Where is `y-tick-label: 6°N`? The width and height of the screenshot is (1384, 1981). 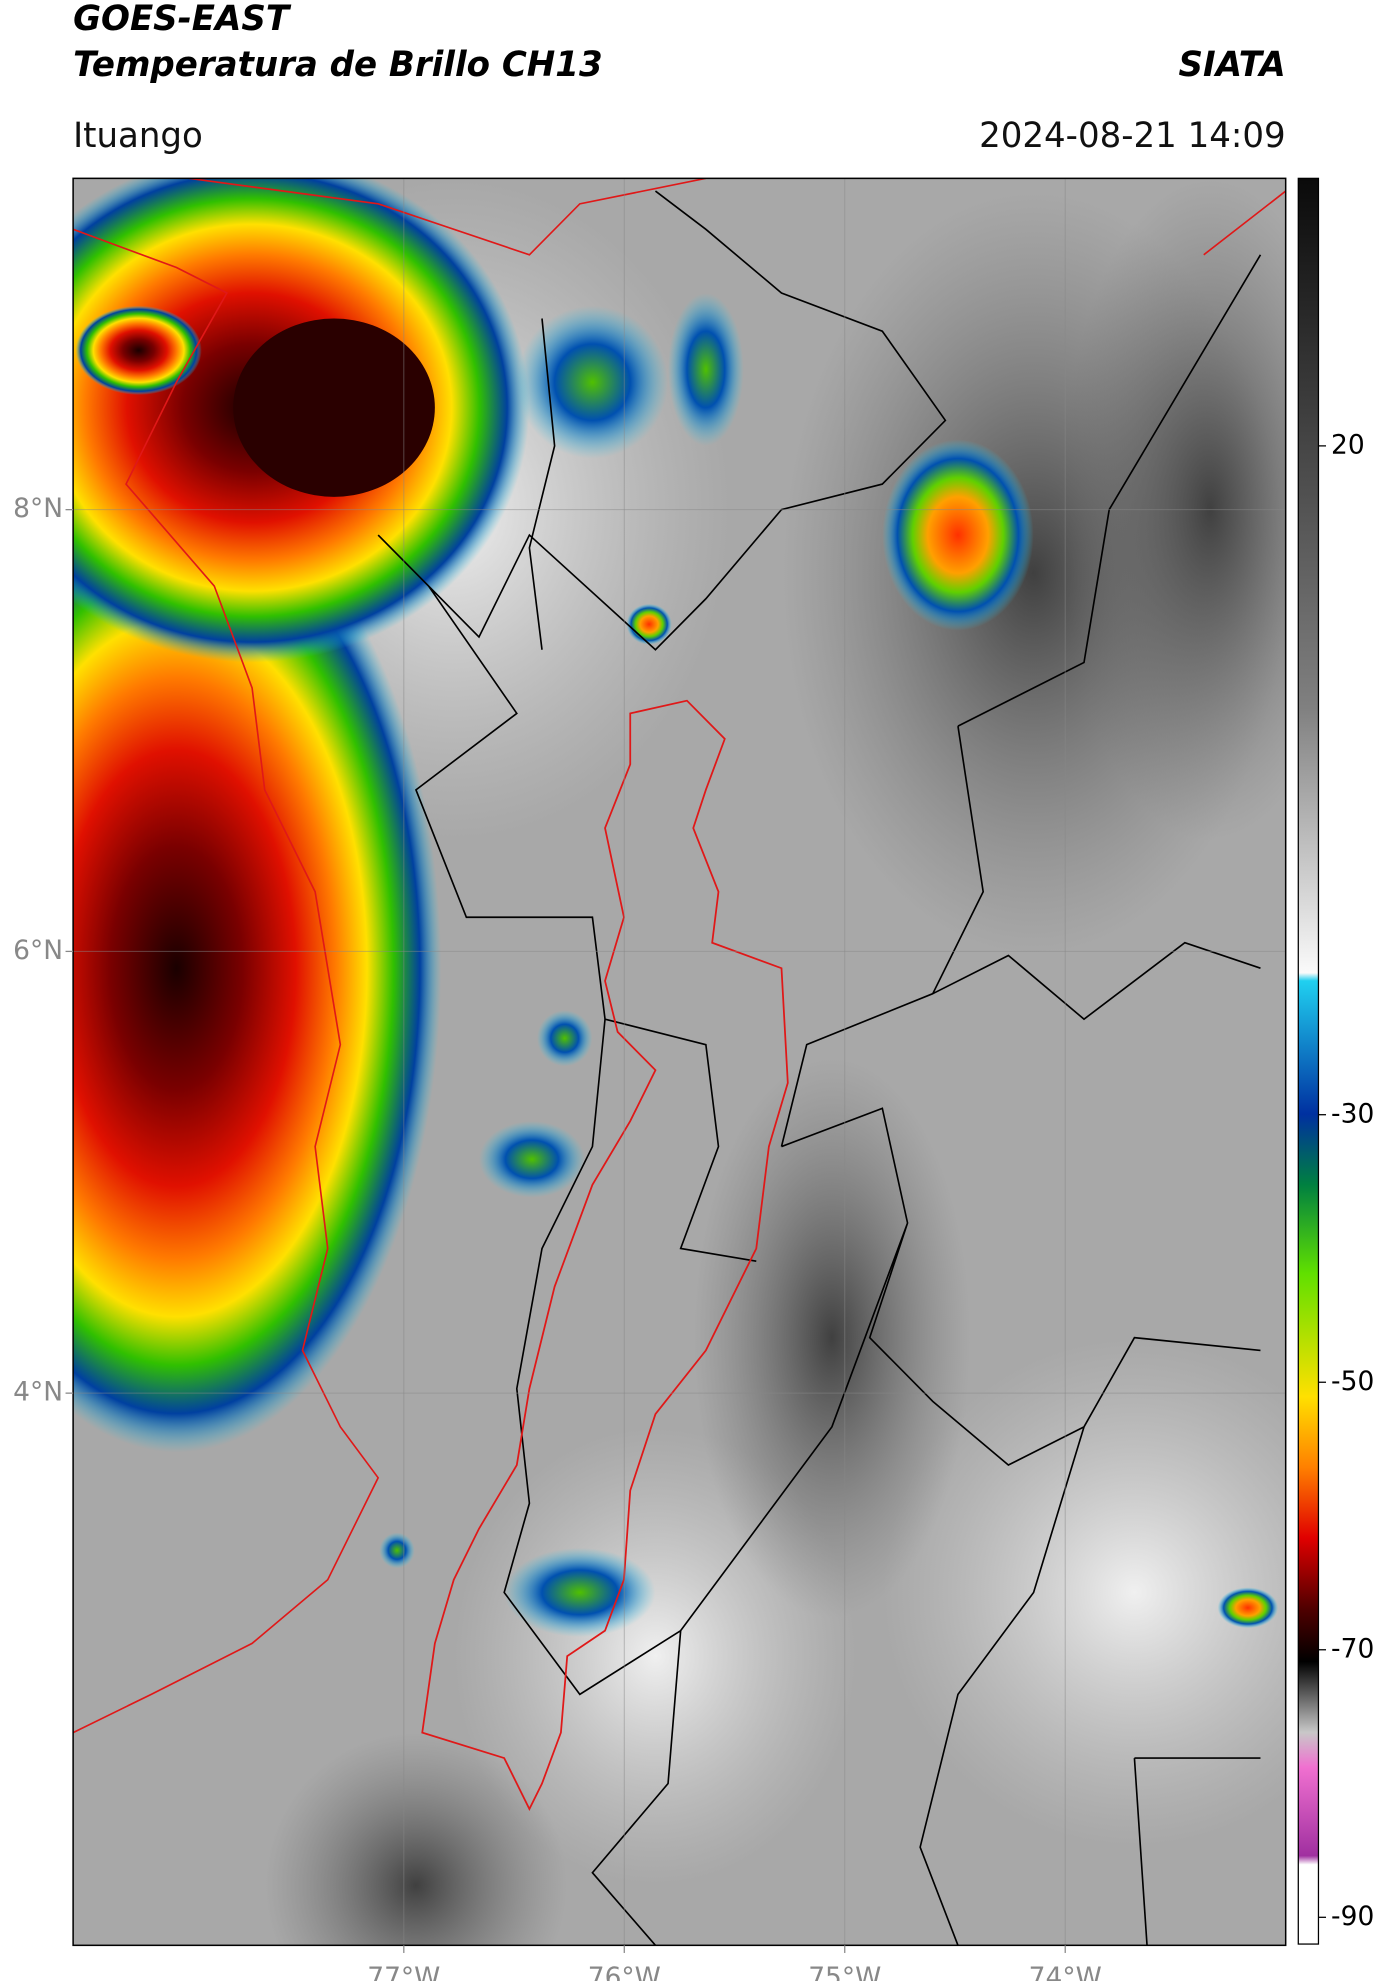 y-tick-label: 6°N is located at coordinates (38, 950).